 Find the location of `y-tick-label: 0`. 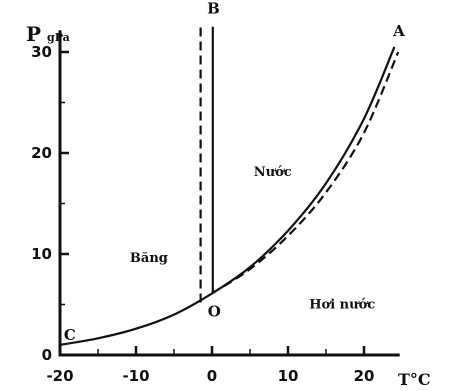

y-tick-label: 0 is located at coordinates (47, 355).